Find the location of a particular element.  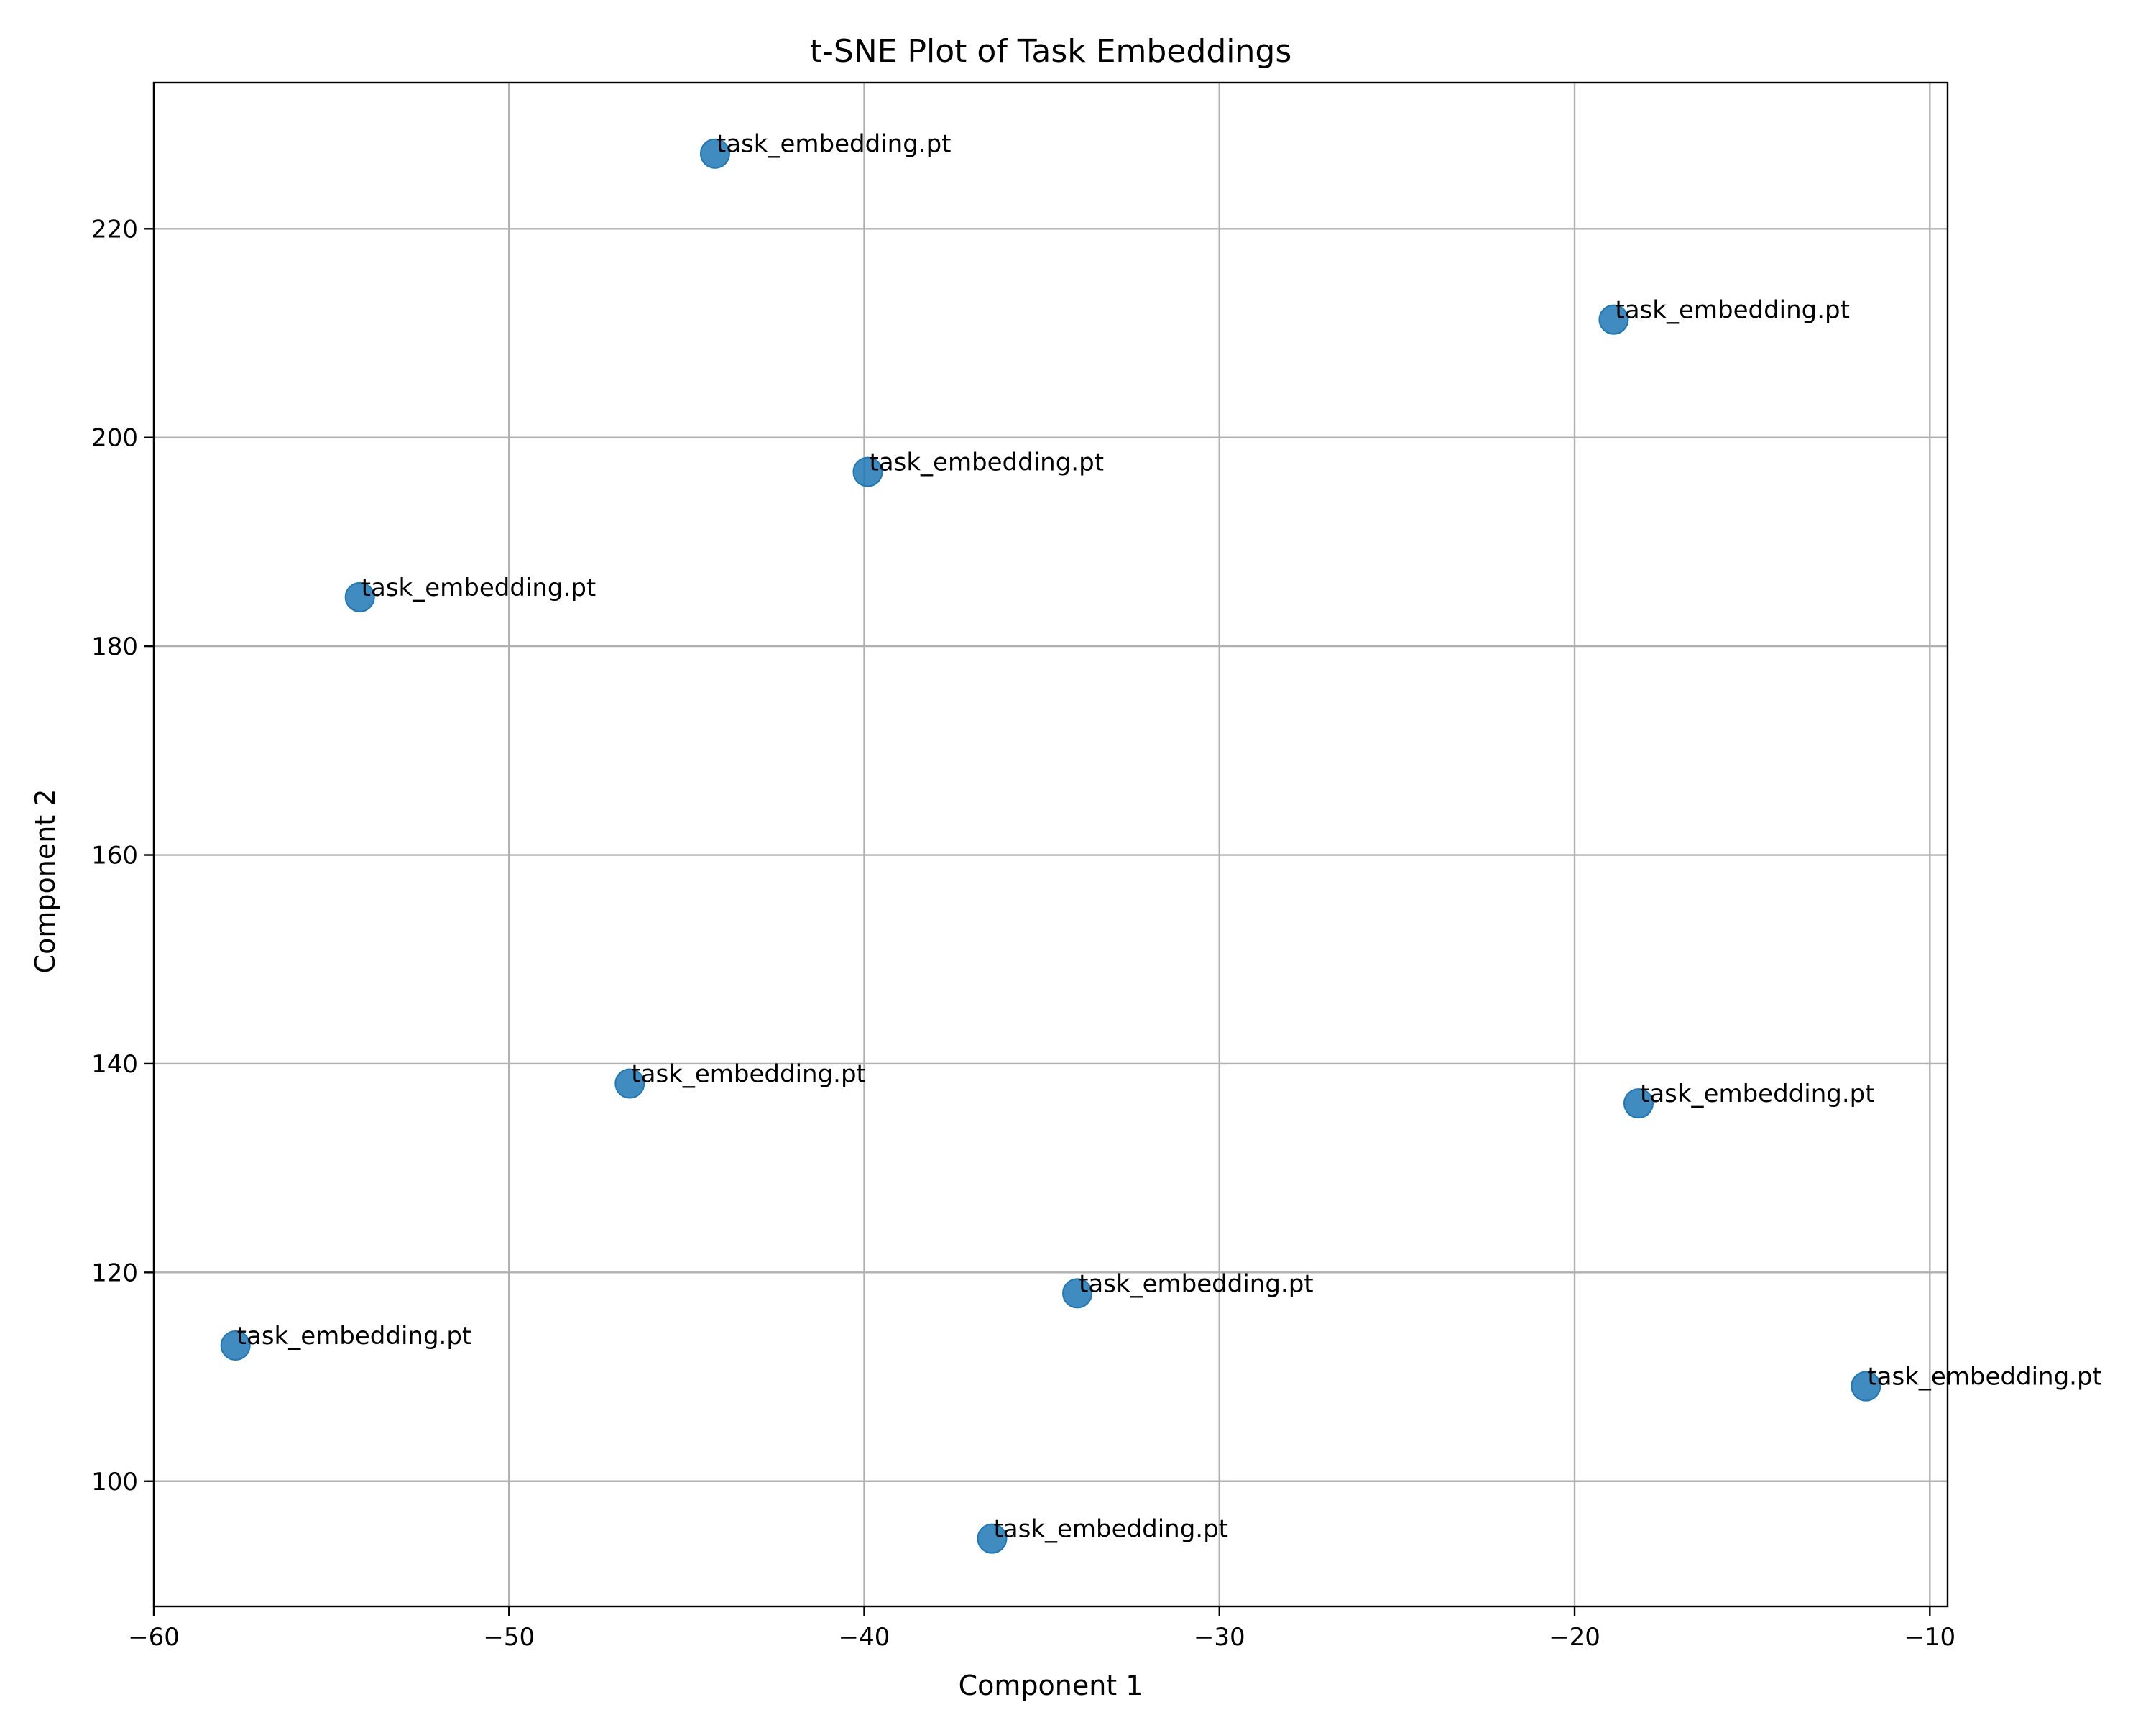

y-tick-label: 140 is located at coordinates (115, 1064).